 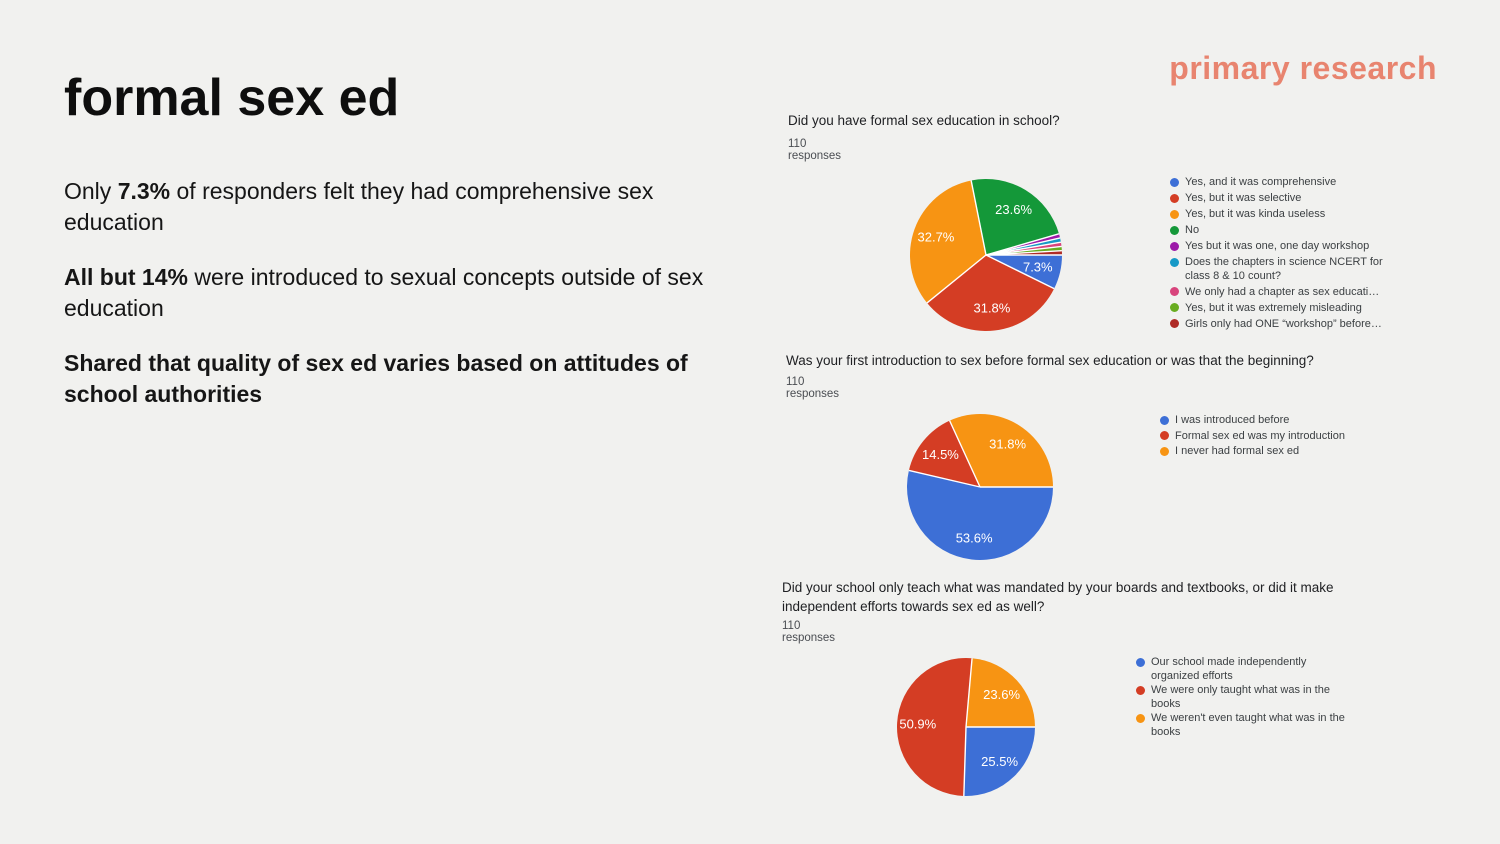 I want to click on legend-item: Formal sex ed was my introduction, so click(x=1272, y=437).